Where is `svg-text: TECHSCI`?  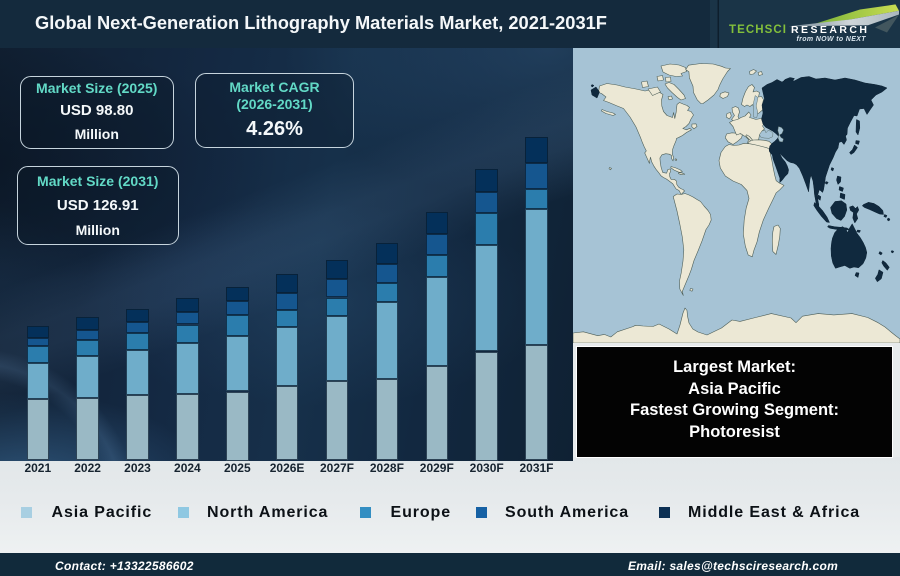
svg-text: TECHSCI is located at coordinates (757, 30).